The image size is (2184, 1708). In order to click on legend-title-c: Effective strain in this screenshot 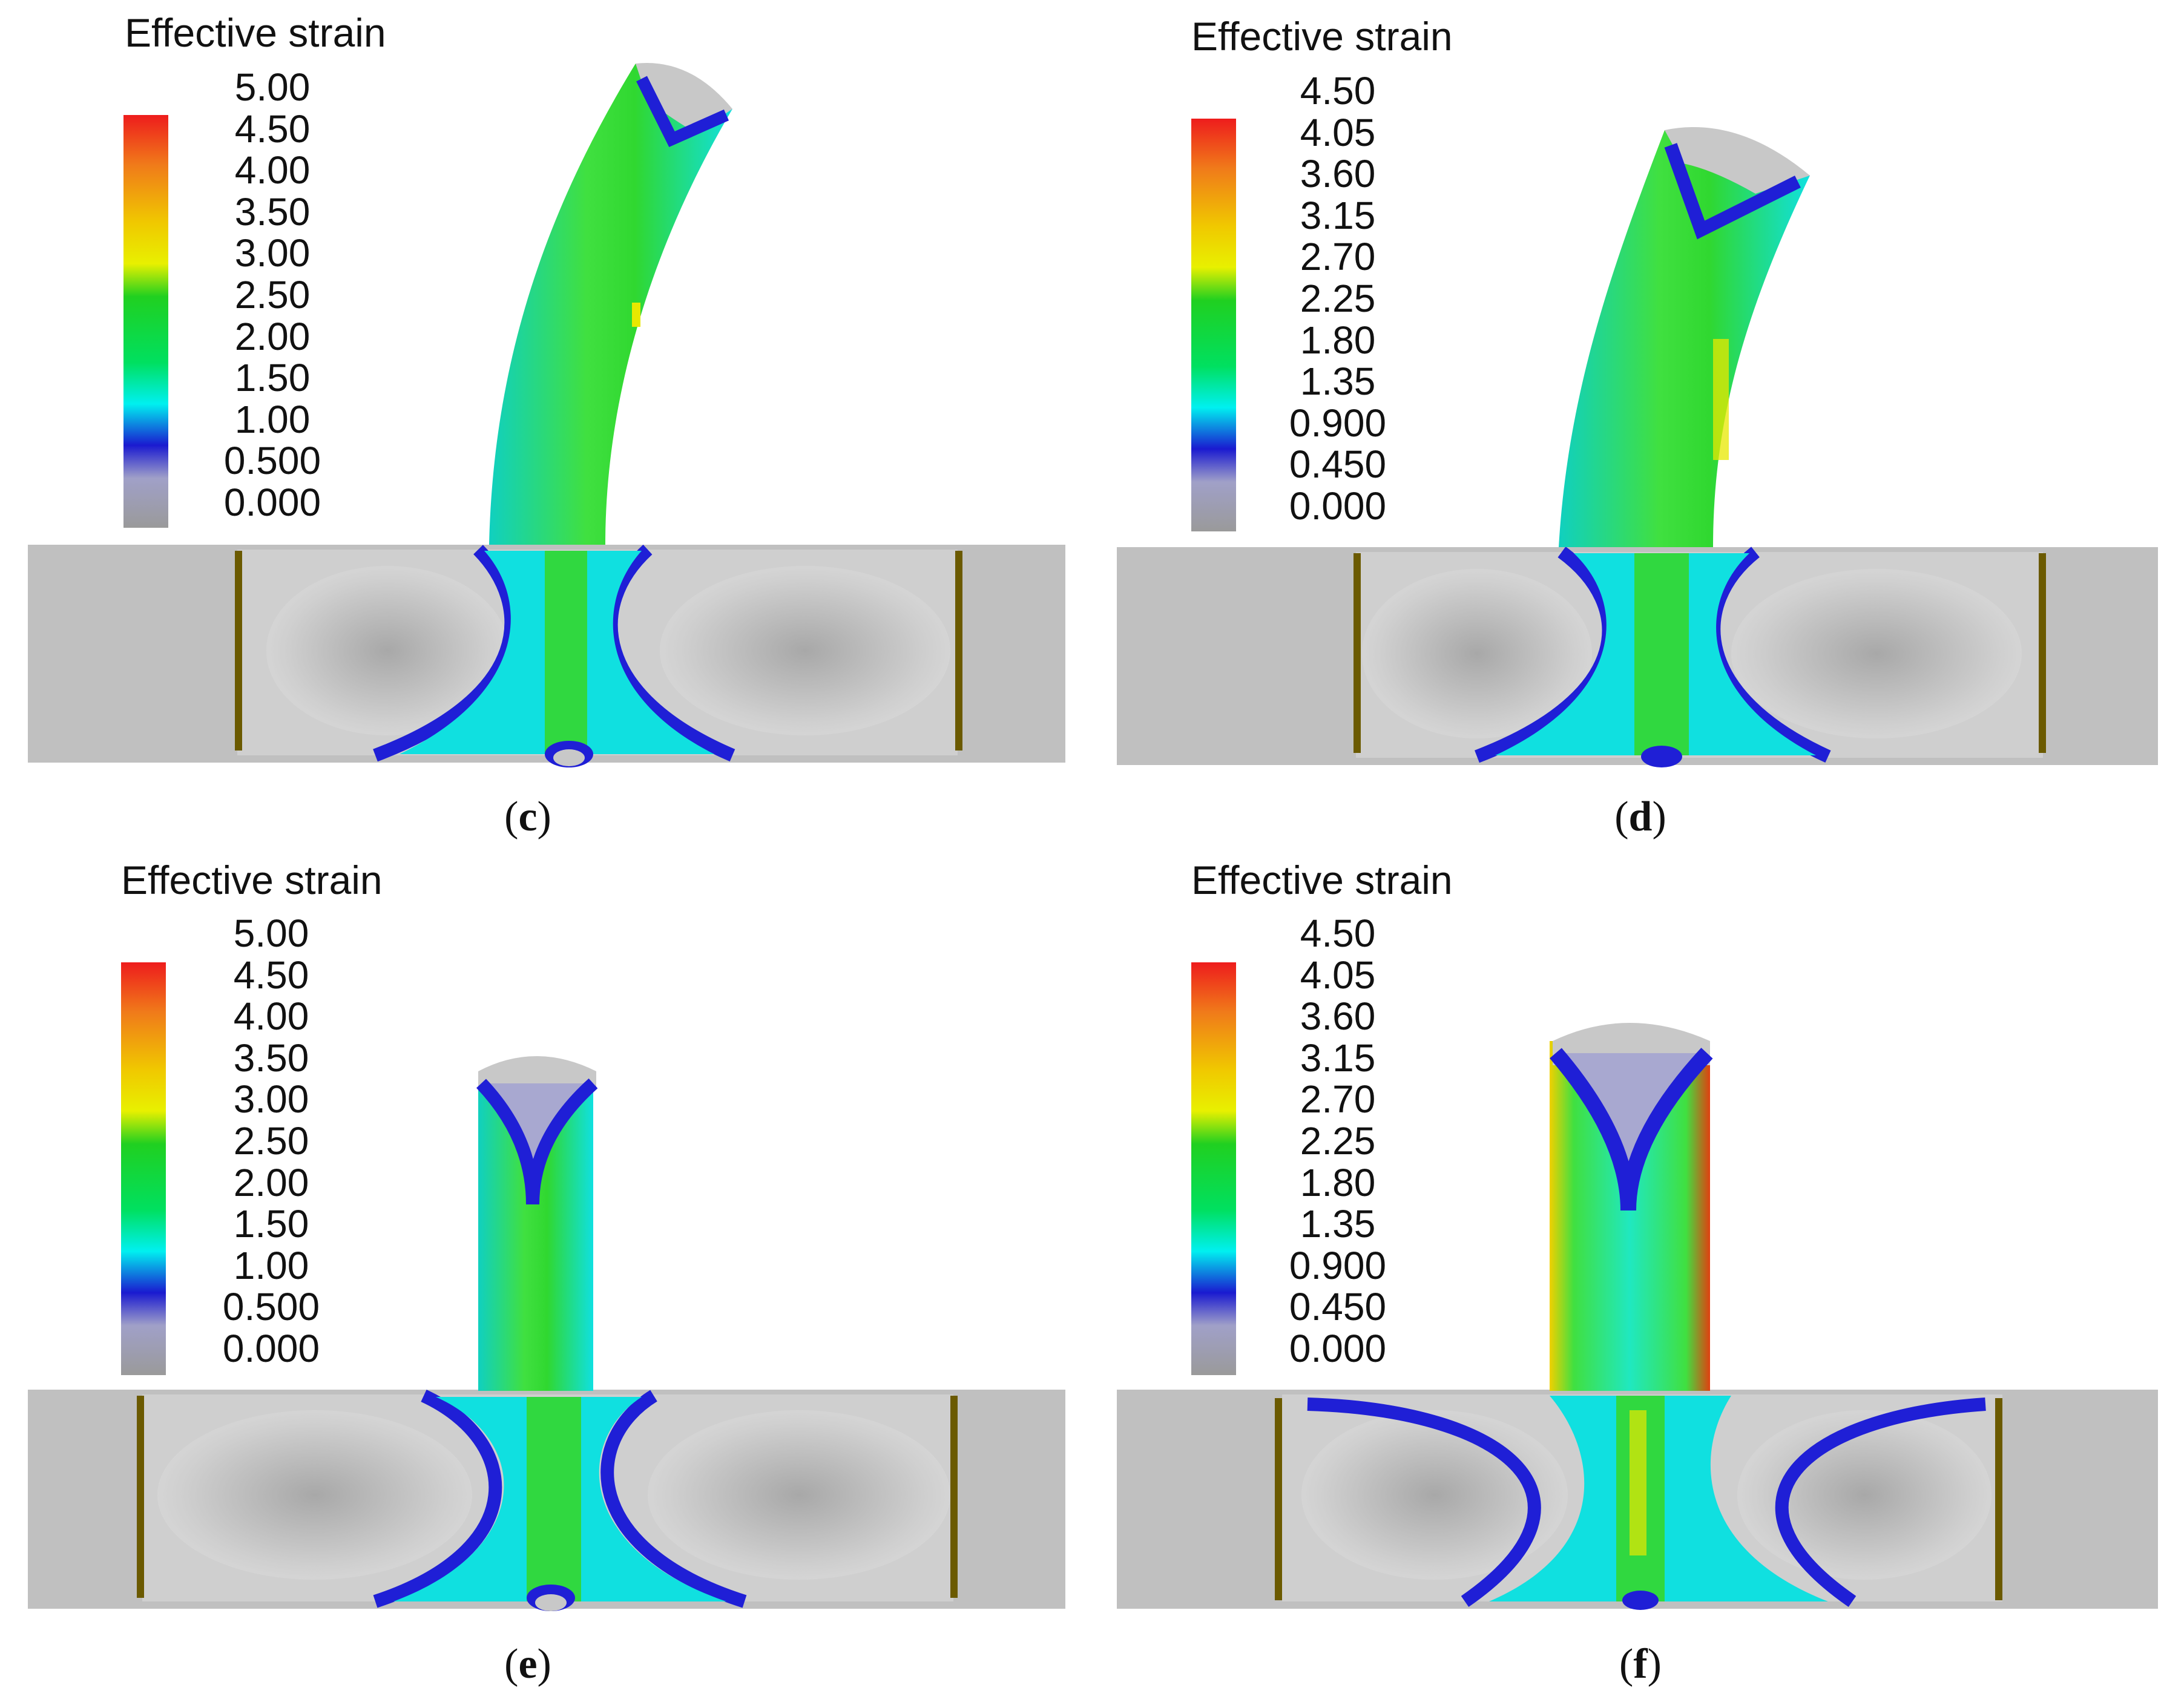, I will do `click(255, 32)`.